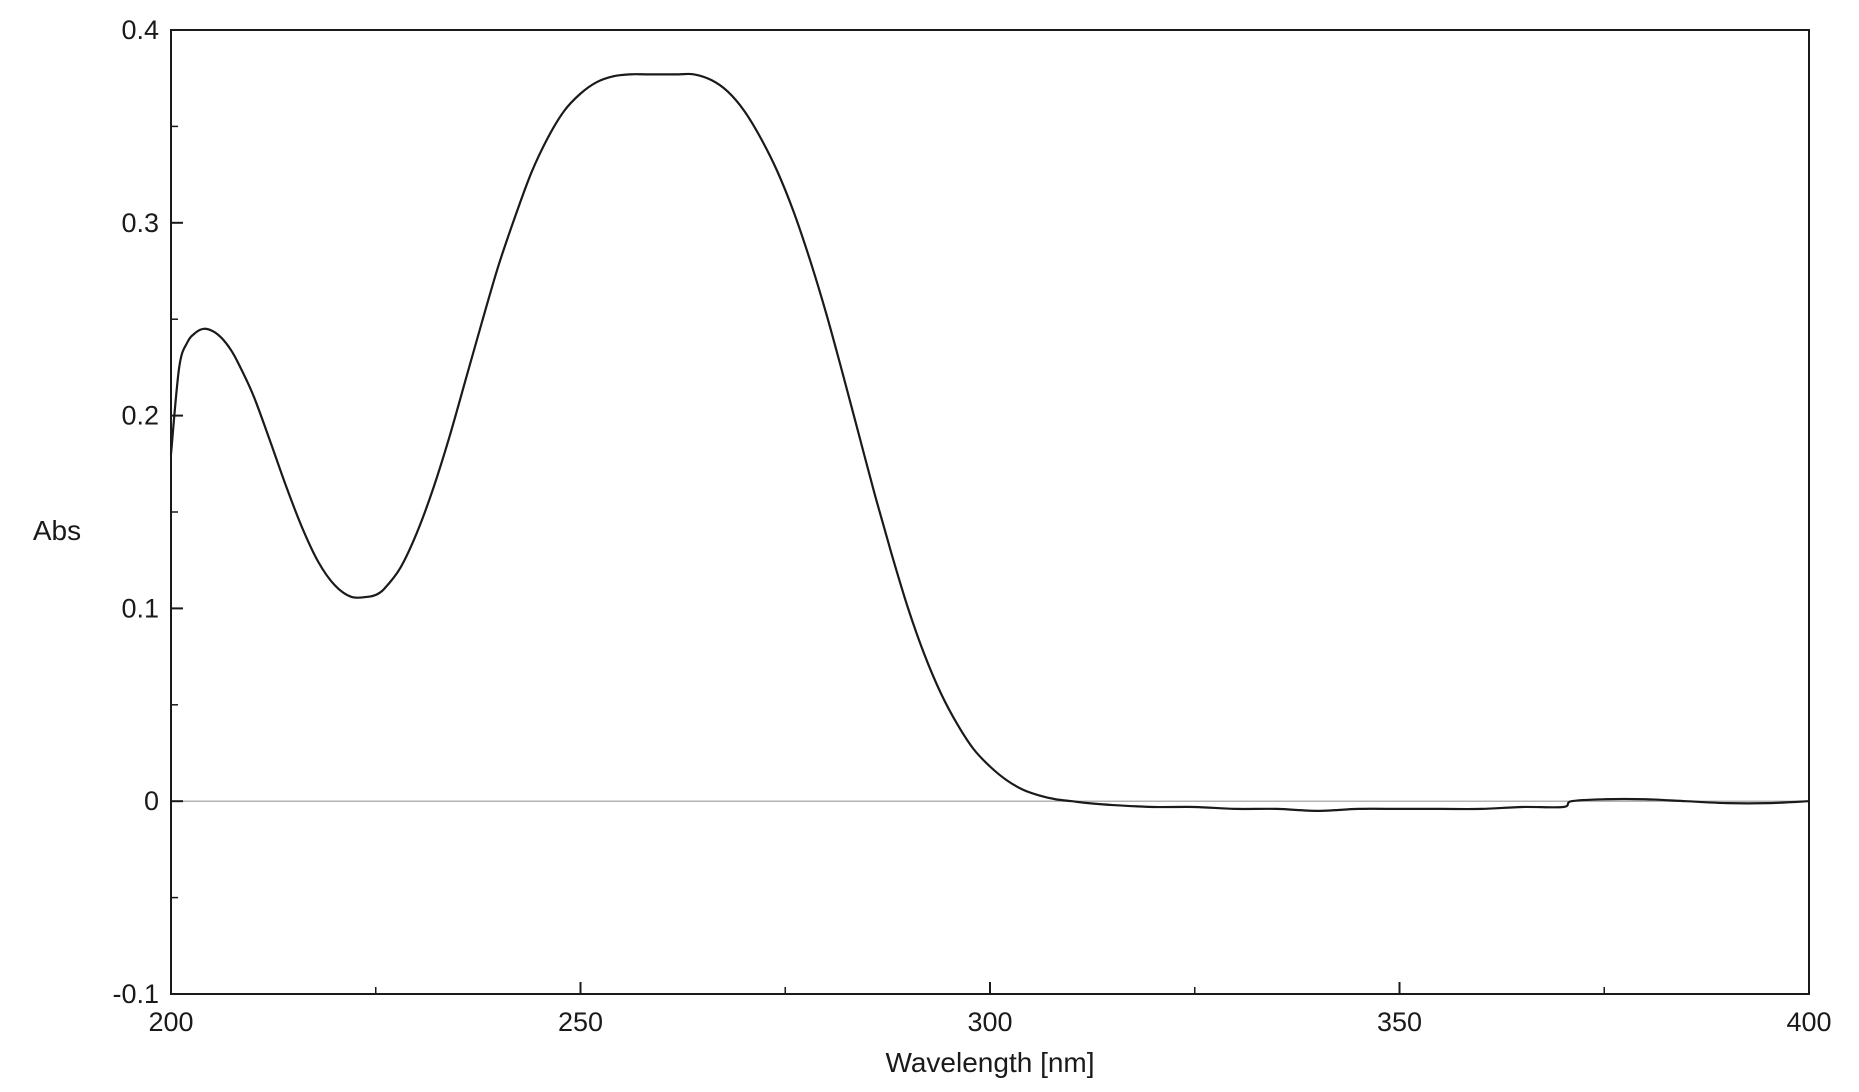  I want to click on y-tick-label: 0.3, so click(140, 223).